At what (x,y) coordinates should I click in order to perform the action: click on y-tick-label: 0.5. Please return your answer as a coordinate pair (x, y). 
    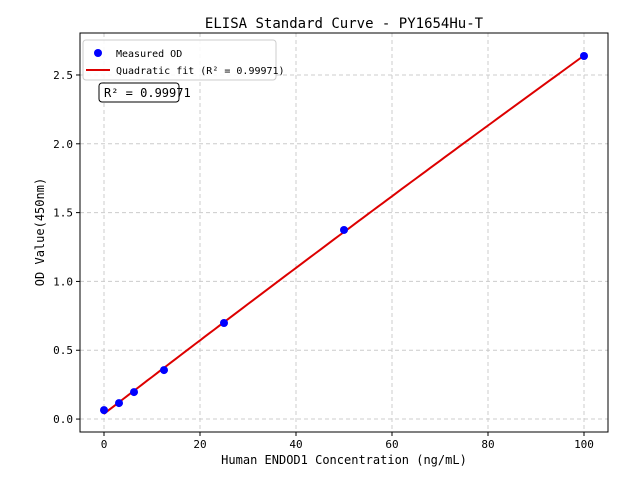
    Looking at the image, I should click on (63, 350).